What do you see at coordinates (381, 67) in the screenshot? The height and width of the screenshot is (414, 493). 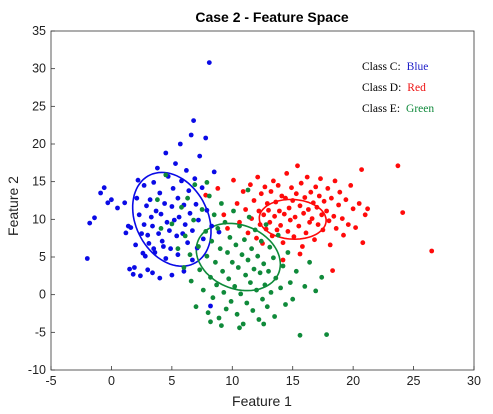 I see `legend-class-label: Class C:` at bounding box center [381, 67].